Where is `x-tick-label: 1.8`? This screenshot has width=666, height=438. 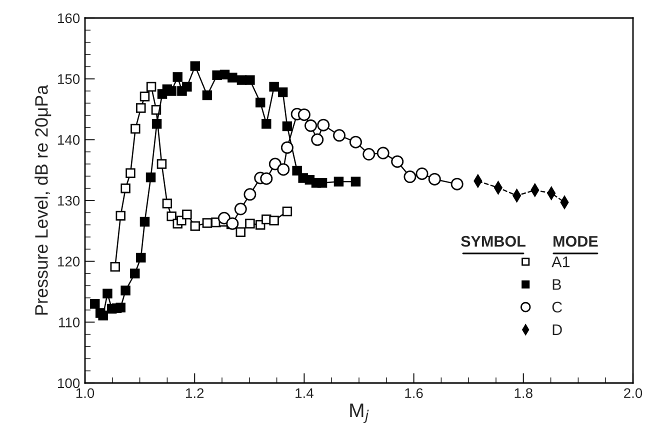 x-tick-label: 1.8 is located at coordinates (523, 393).